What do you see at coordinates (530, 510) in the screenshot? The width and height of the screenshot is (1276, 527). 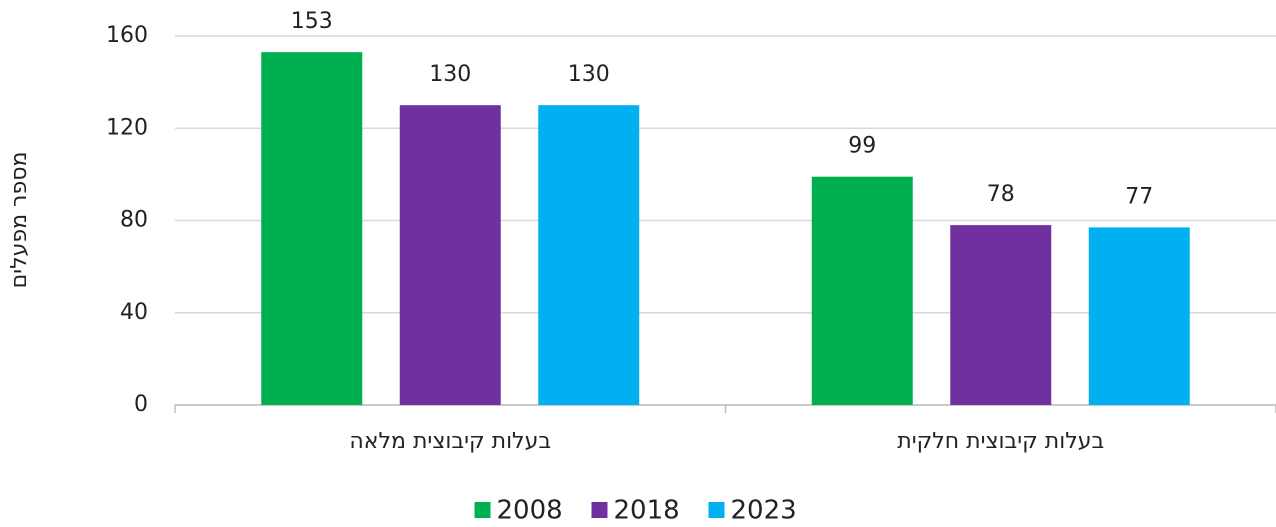 I see `legend-label: 2008` at bounding box center [530, 510].